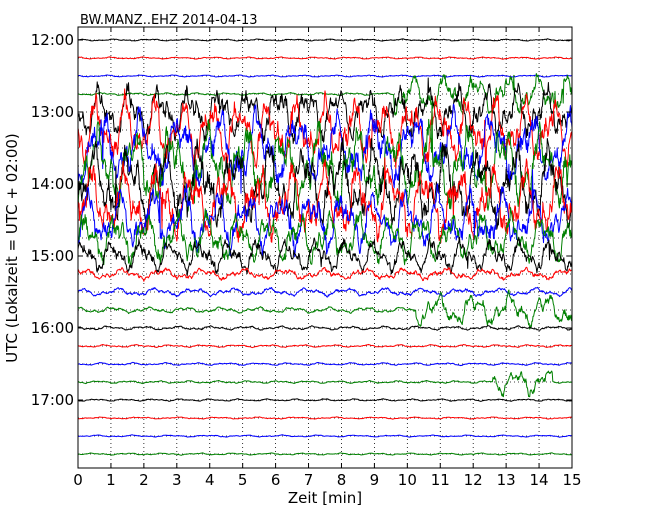 The height and width of the screenshot is (520, 650). Describe the element at coordinates (243, 480) in the screenshot. I see `x-tick-label: 5` at that location.